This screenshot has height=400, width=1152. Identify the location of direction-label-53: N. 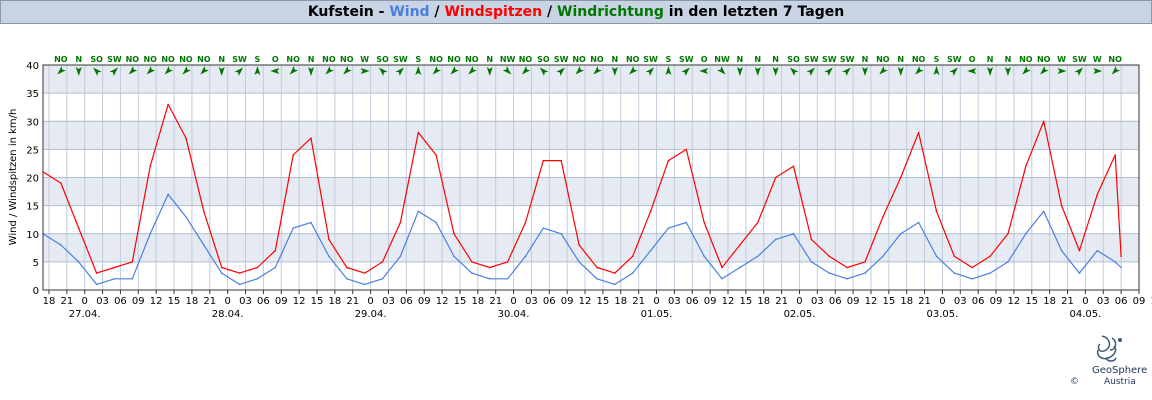
(1008, 59).